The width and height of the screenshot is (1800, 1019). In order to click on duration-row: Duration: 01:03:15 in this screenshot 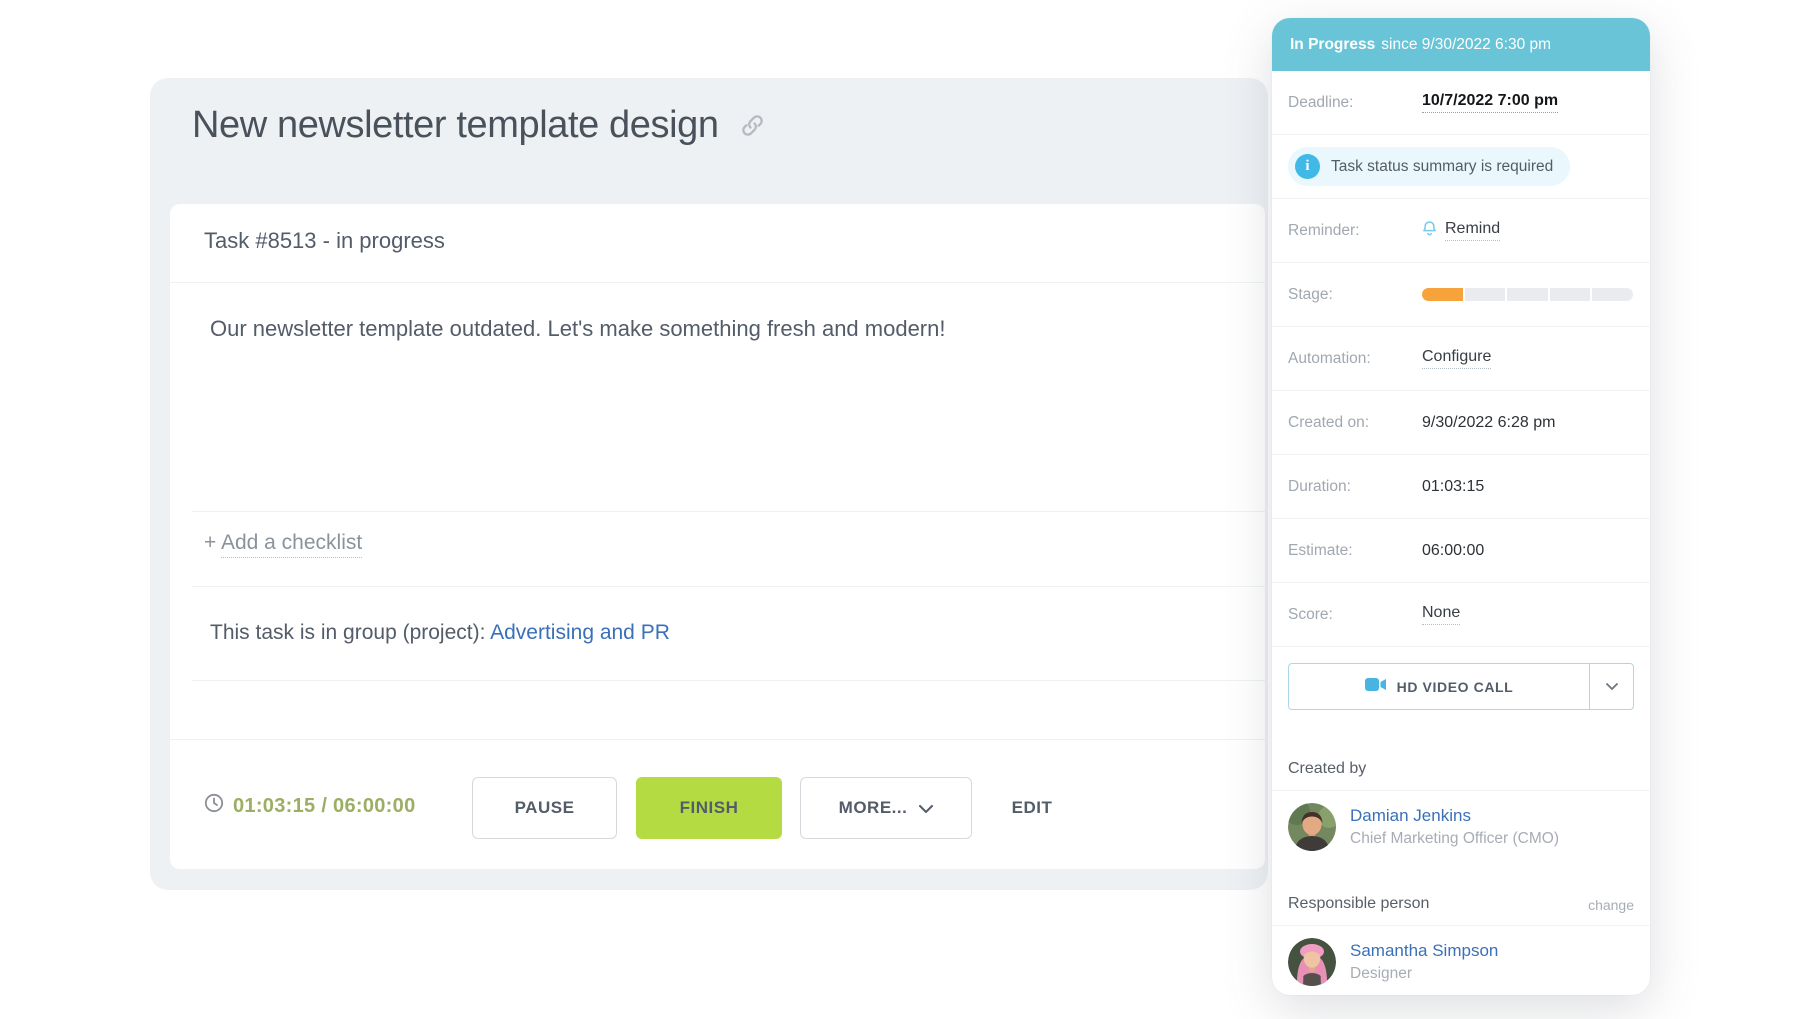, I will do `click(1461, 487)`.